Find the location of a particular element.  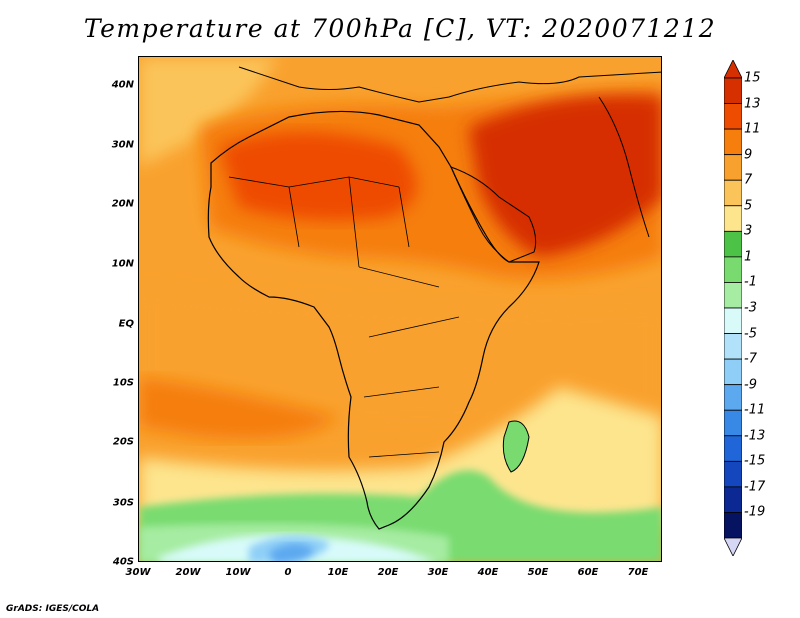

colorbar-label: -1 is located at coordinates (750, 282).